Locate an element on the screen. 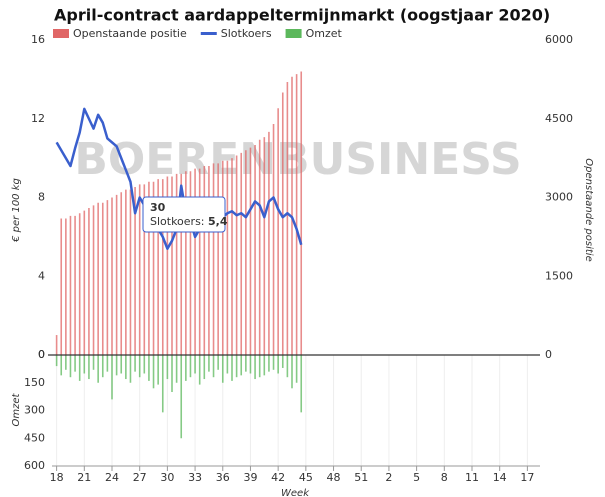  y2-axis-label: Openstaande positie is located at coordinates (588, 209).